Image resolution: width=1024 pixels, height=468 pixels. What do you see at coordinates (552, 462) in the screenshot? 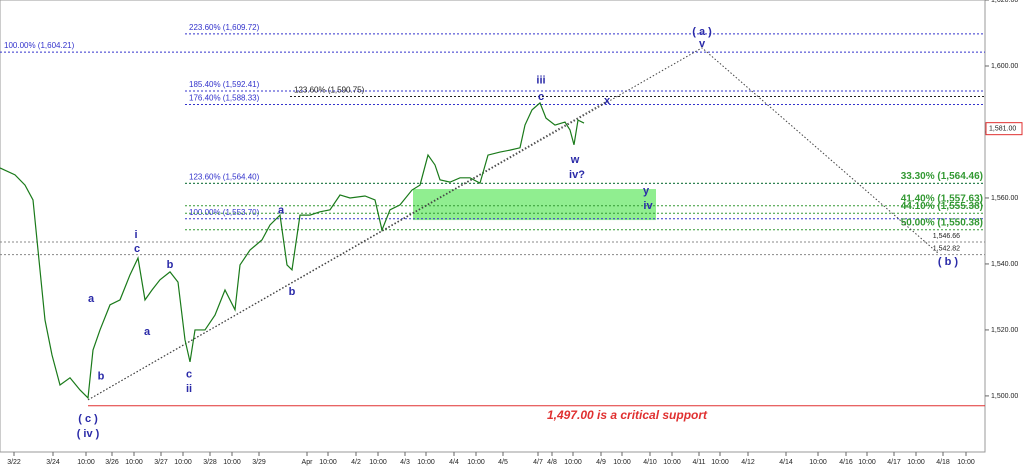
I see `x-tick-label: 4/8` at bounding box center [552, 462].